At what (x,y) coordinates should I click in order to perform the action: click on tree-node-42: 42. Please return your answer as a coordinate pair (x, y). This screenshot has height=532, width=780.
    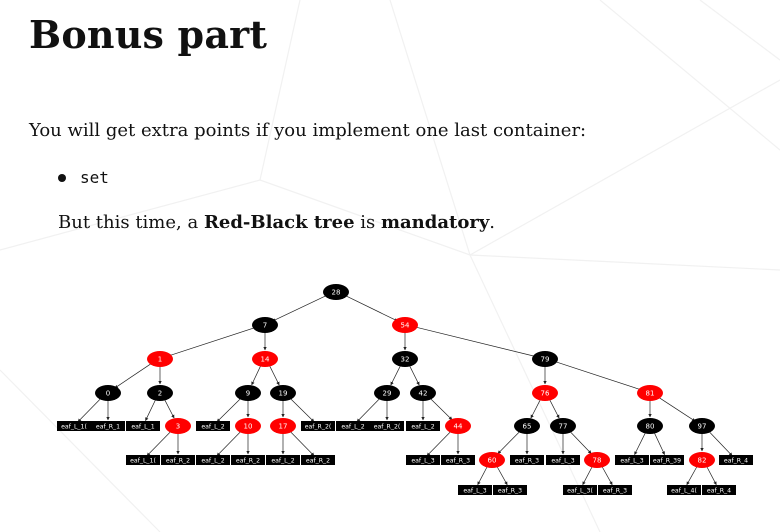
    Looking at the image, I should click on (423, 393).